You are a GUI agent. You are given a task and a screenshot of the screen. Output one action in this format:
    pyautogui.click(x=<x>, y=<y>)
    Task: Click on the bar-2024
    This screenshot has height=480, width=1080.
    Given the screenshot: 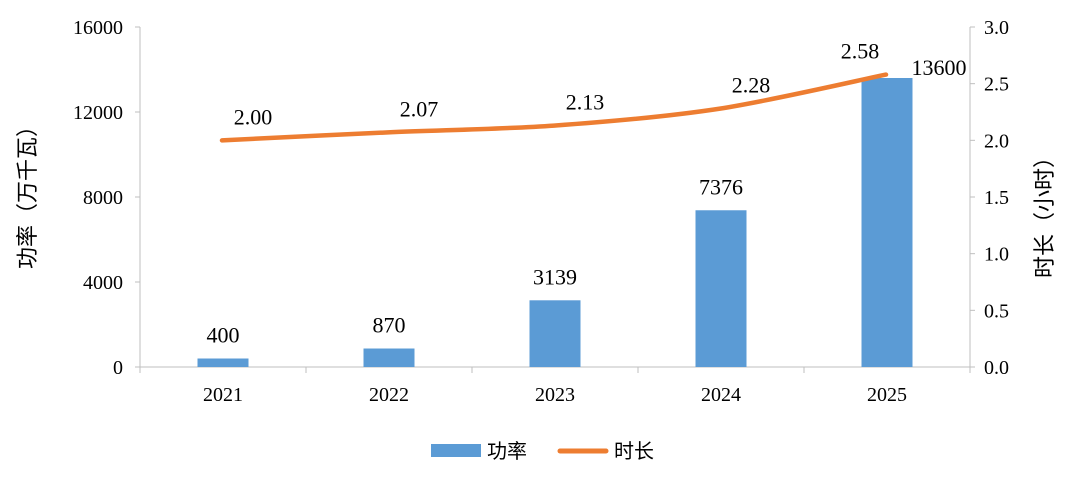 What is the action you would take?
    pyautogui.click(x=721, y=288)
    